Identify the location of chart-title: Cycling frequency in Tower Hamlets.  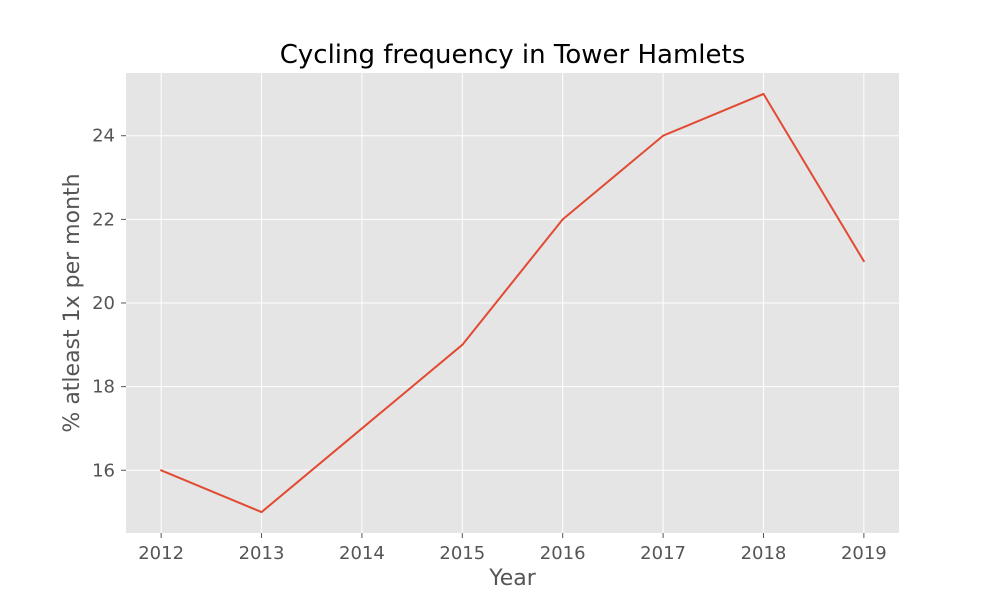
(513, 55).